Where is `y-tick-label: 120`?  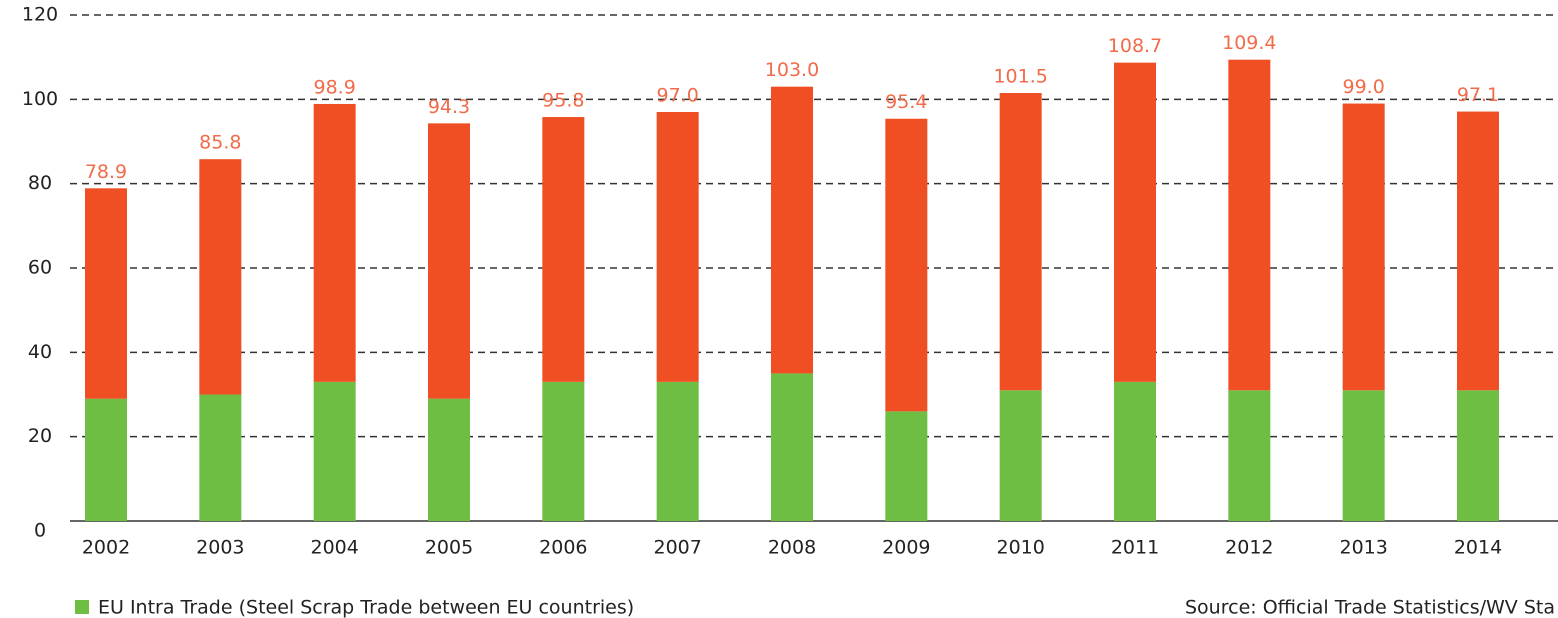 y-tick-label: 120 is located at coordinates (40, 15).